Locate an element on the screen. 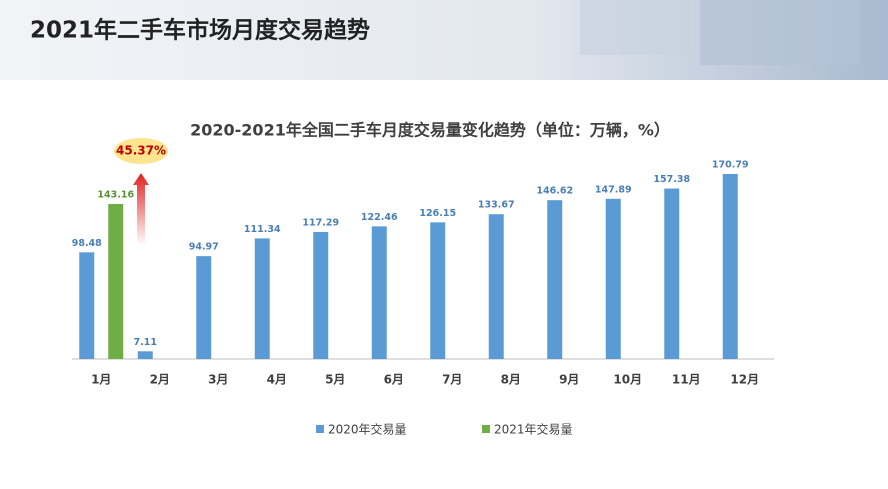 This screenshot has width=888, height=489. increase-arrow is located at coordinates (141, 209).